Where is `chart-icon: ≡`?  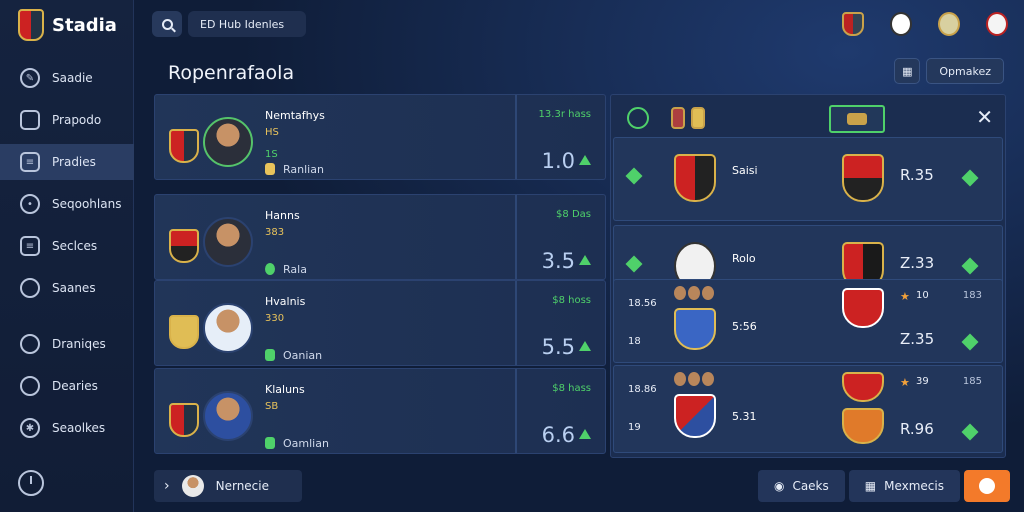
chart-icon: ≡ is located at coordinates (30, 246).